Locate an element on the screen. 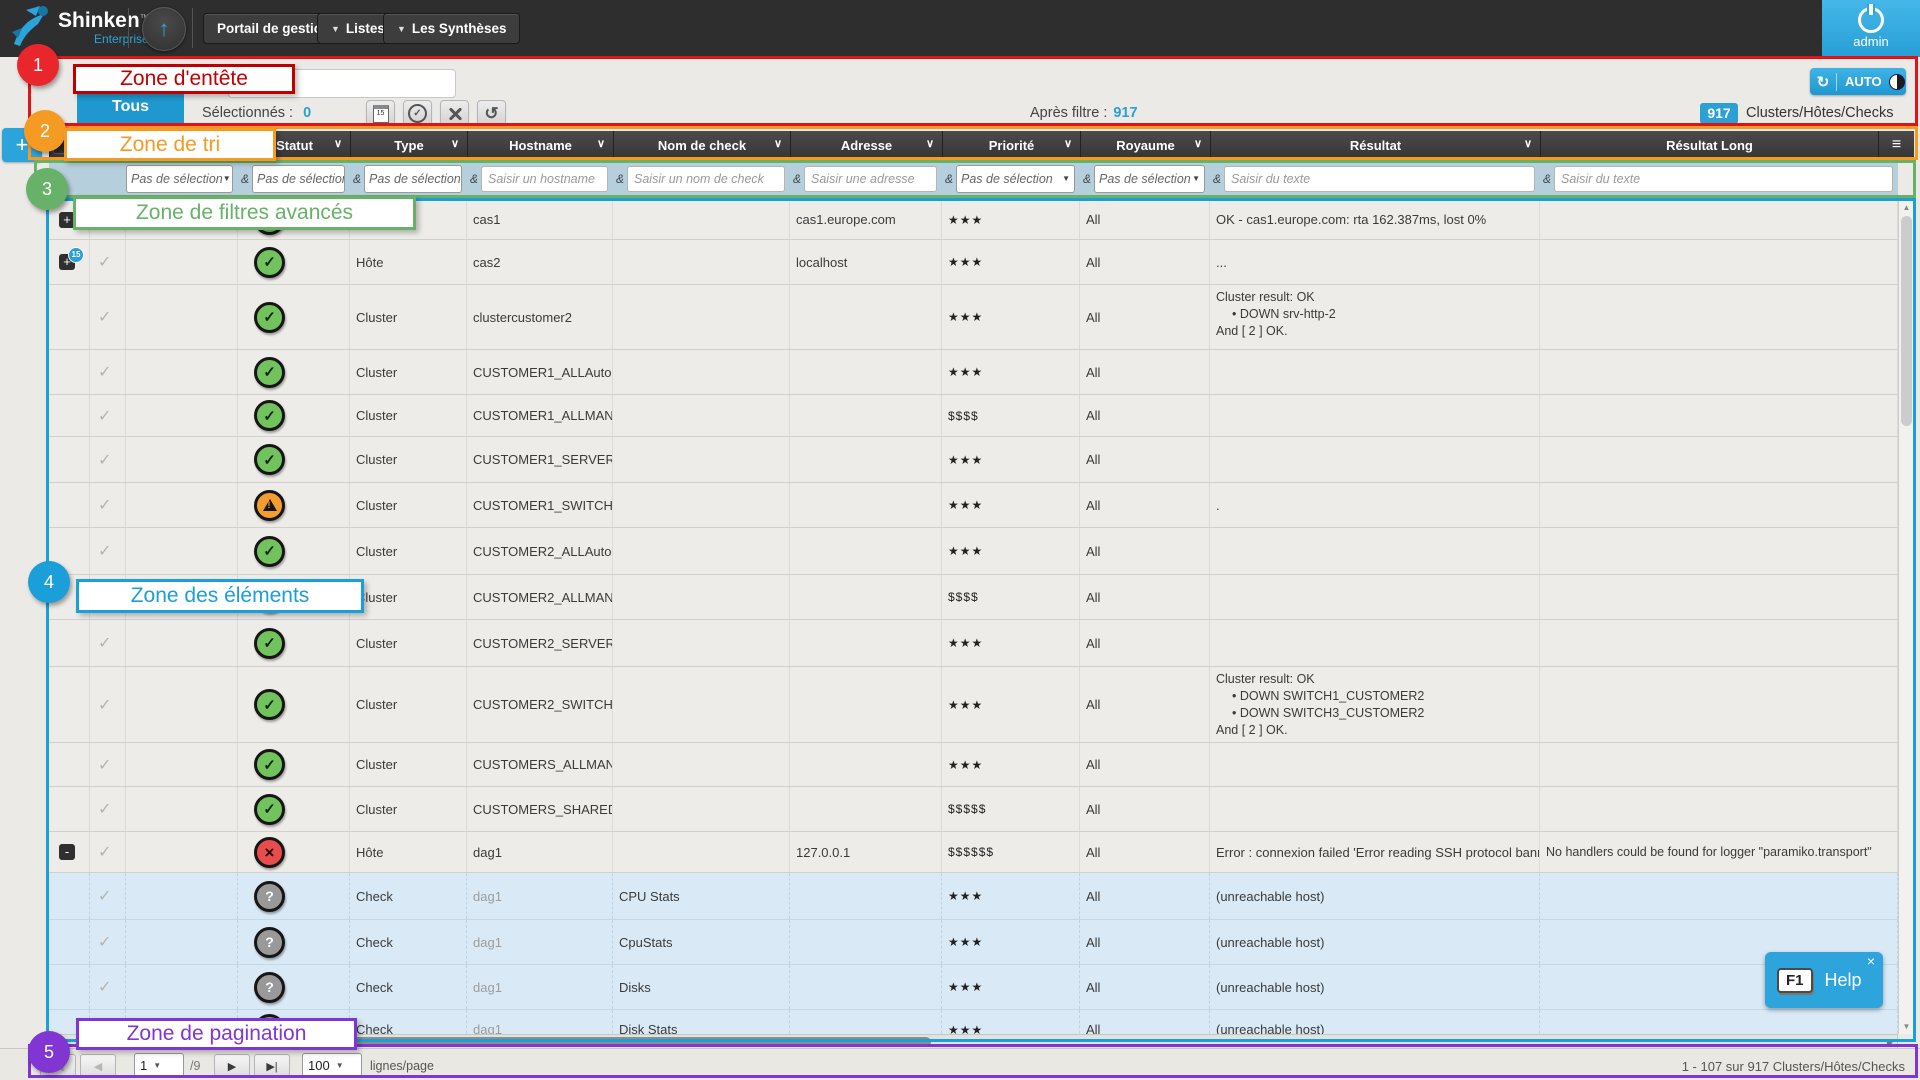  filter-input-adr is located at coordinates (870, 178).